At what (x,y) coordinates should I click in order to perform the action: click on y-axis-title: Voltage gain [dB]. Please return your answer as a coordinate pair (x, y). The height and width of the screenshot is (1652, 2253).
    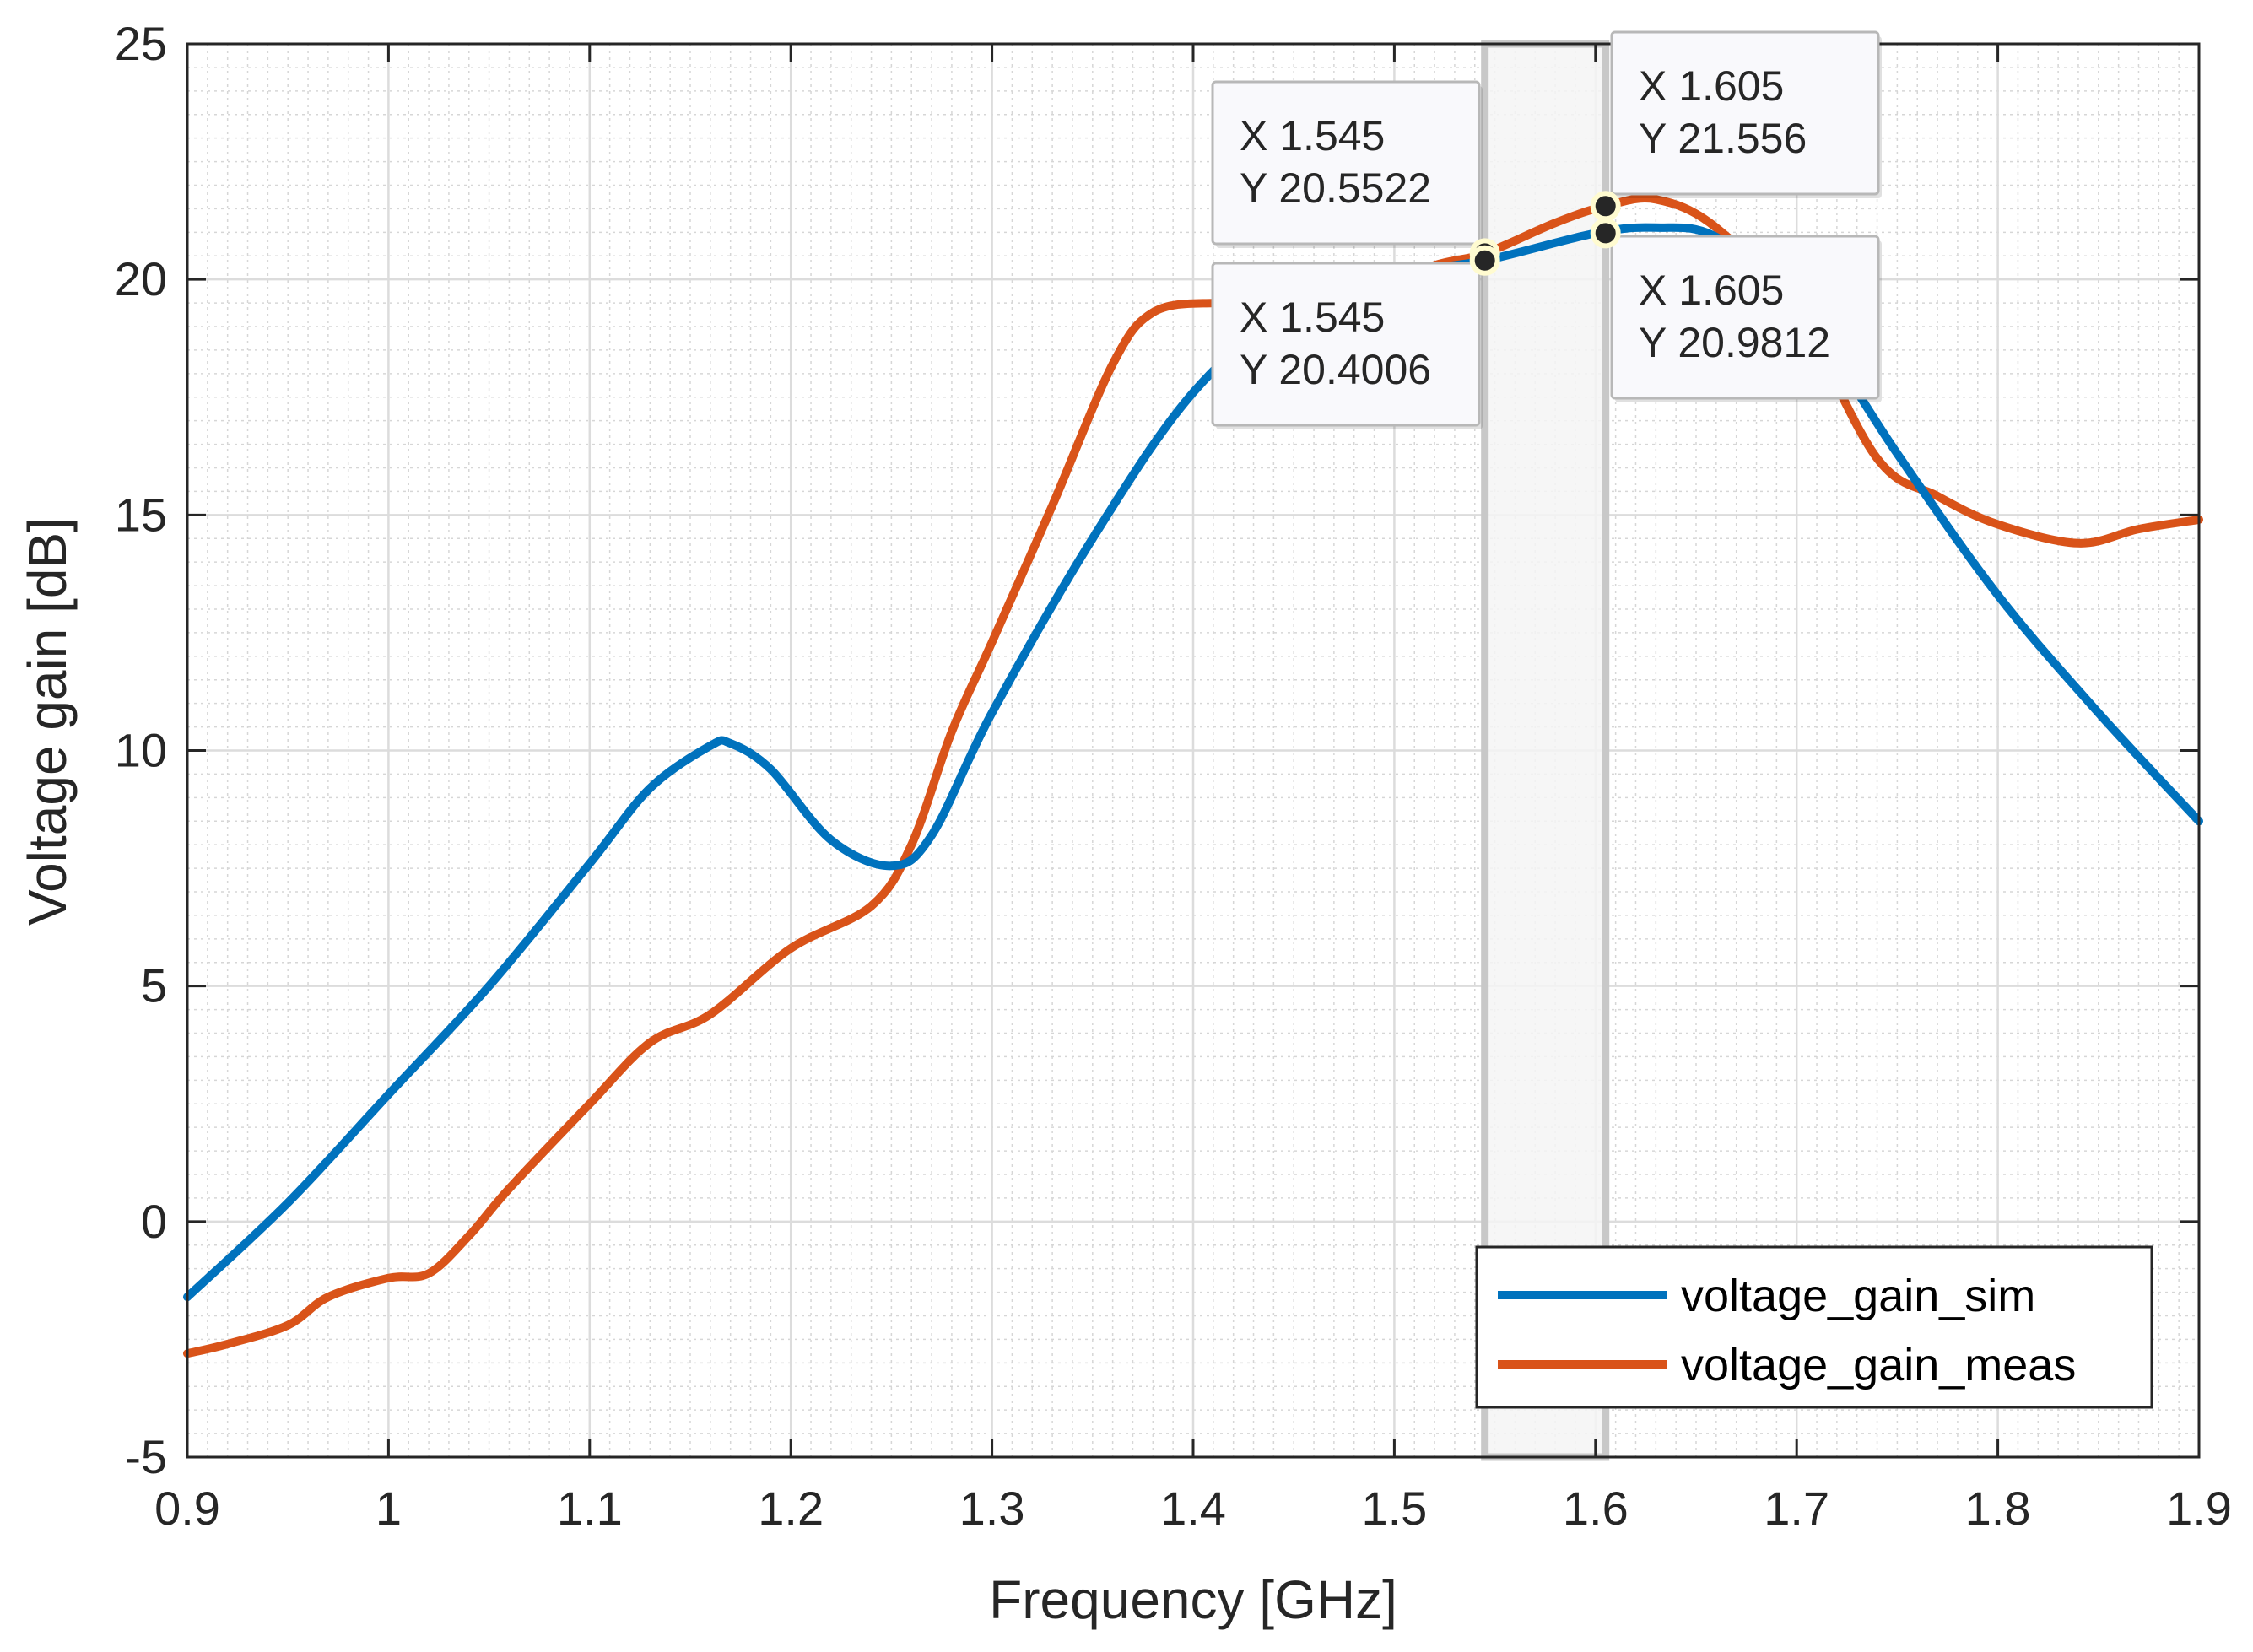
    Looking at the image, I should click on (47, 721).